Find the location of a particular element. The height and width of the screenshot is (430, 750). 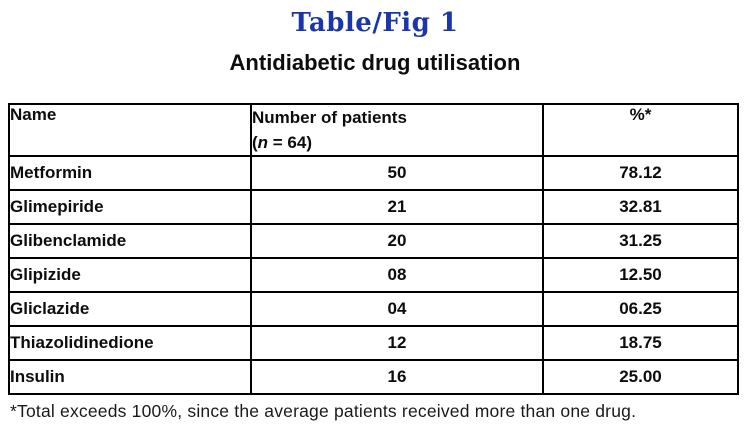

cell-percent: 12.50 is located at coordinates (640, 275).